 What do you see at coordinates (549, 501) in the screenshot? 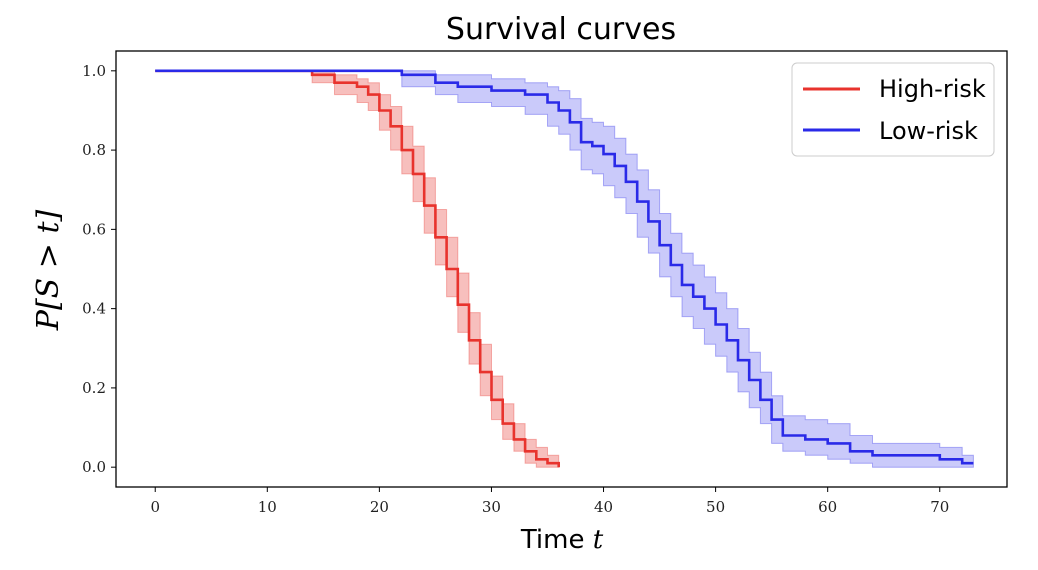
I see `x-axis-ticks: 0 10 20 30 40 50 60 70` at bounding box center [549, 501].